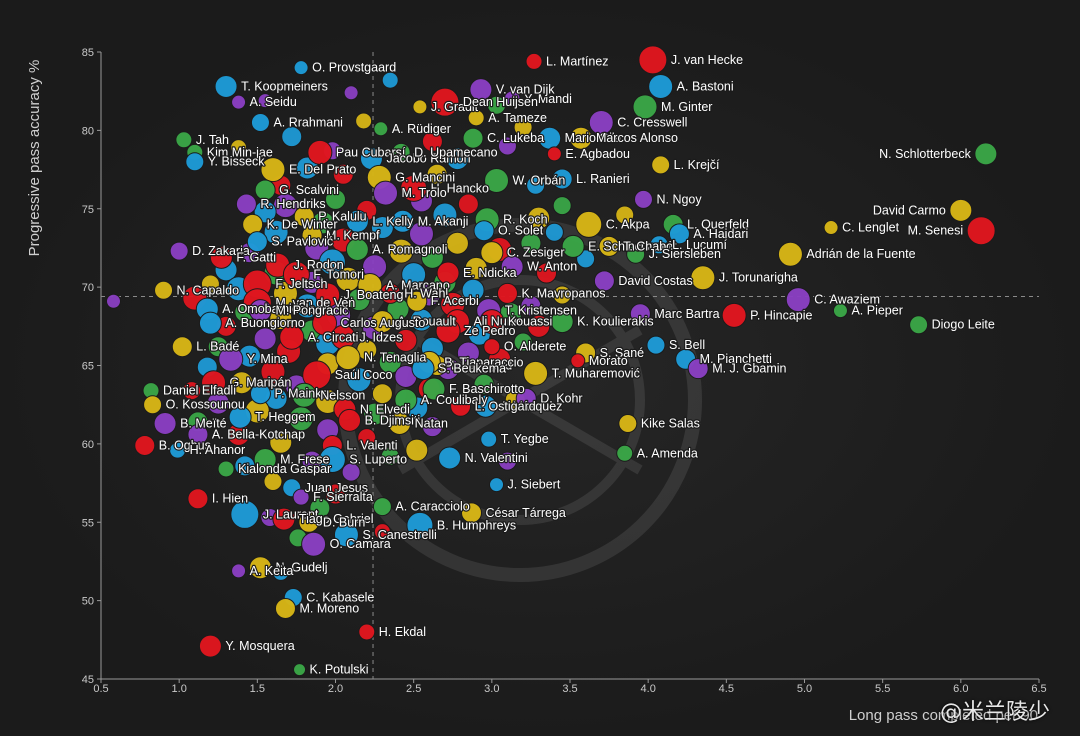  Describe the element at coordinates (943, 715) in the screenshot. I see `x-axis-title: Long pass completed per 90` at that location.